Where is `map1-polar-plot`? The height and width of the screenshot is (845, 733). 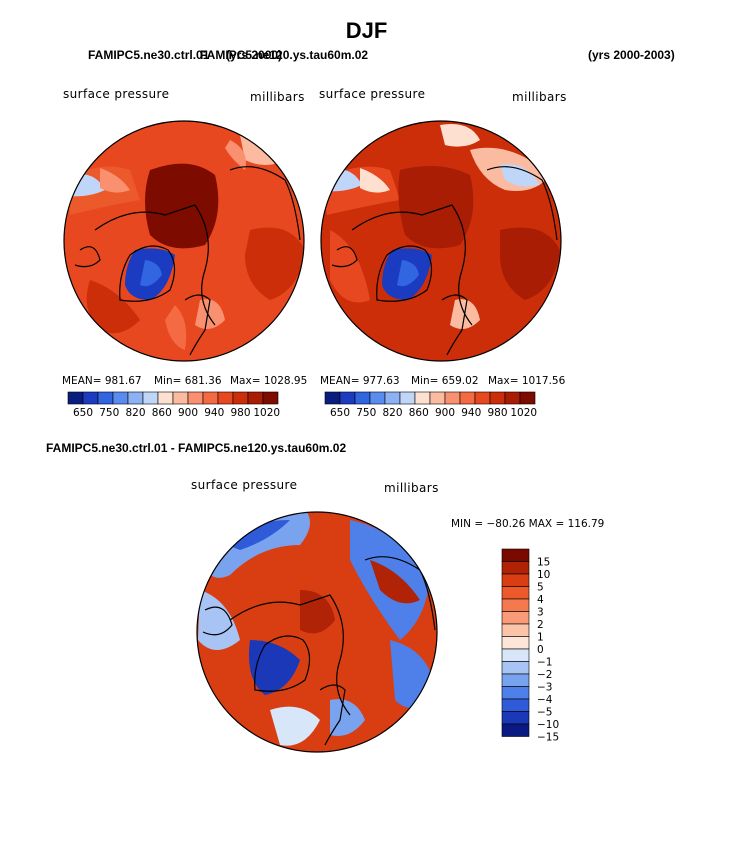
map1-polar-plot is located at coordinates (184, 241).